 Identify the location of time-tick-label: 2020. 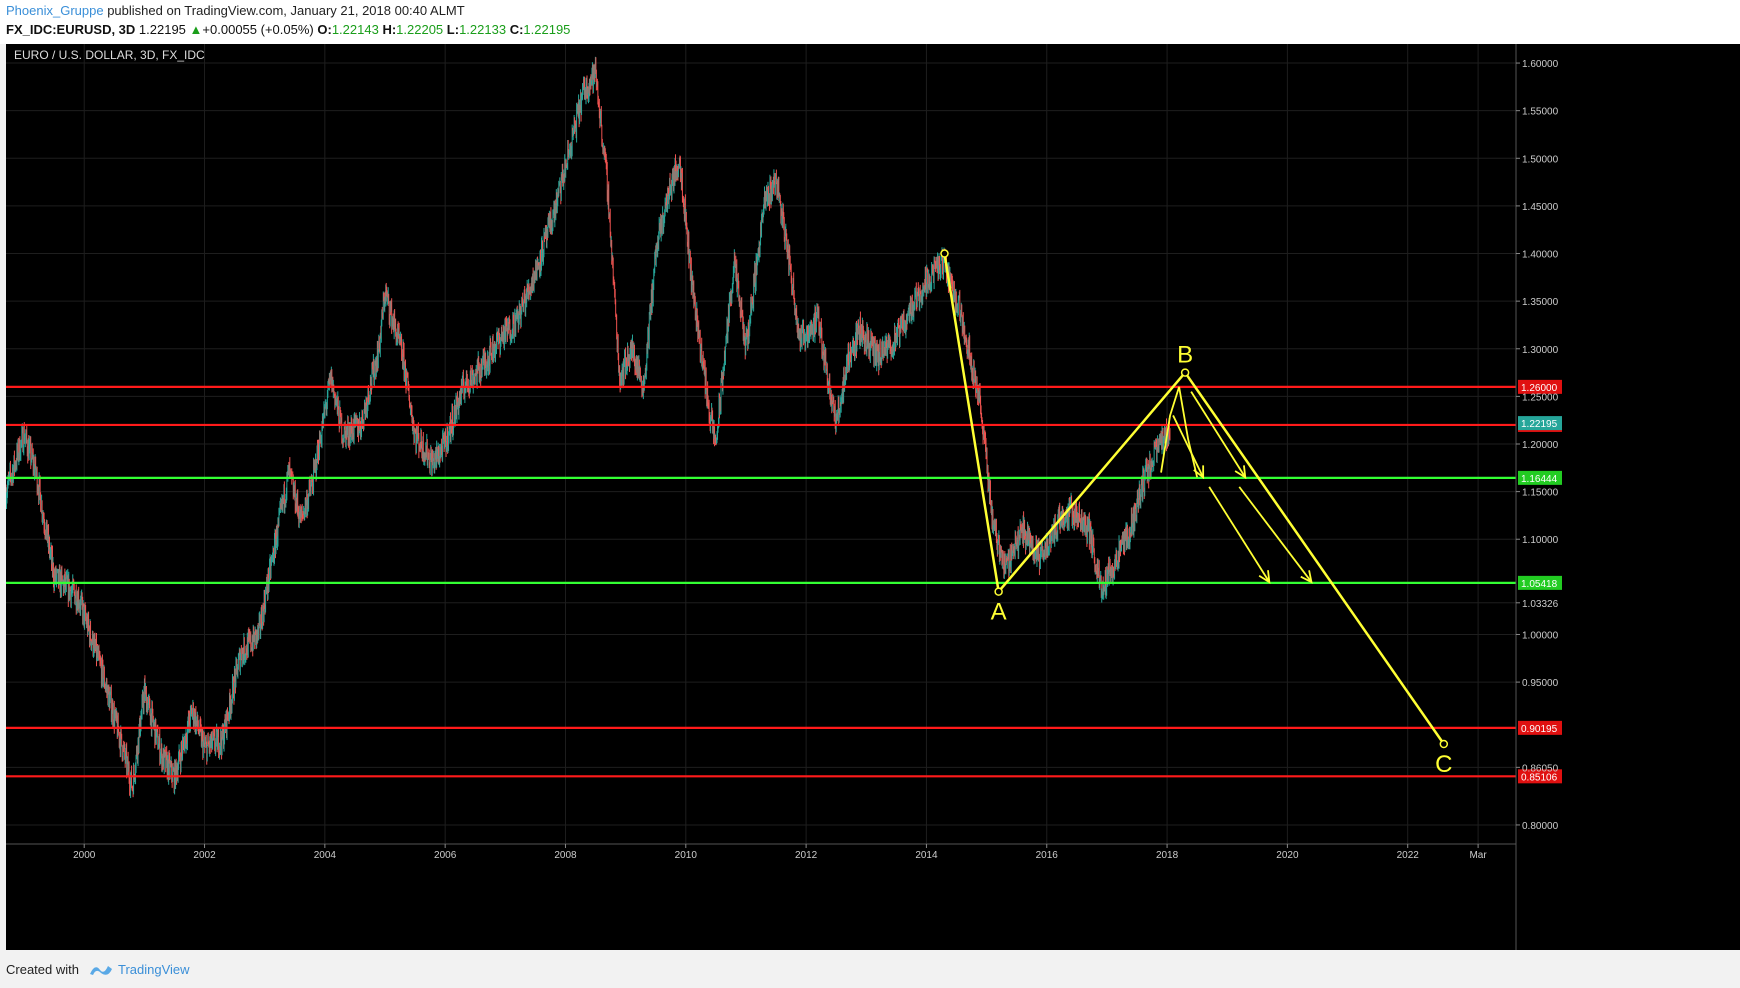
(1287, 855).